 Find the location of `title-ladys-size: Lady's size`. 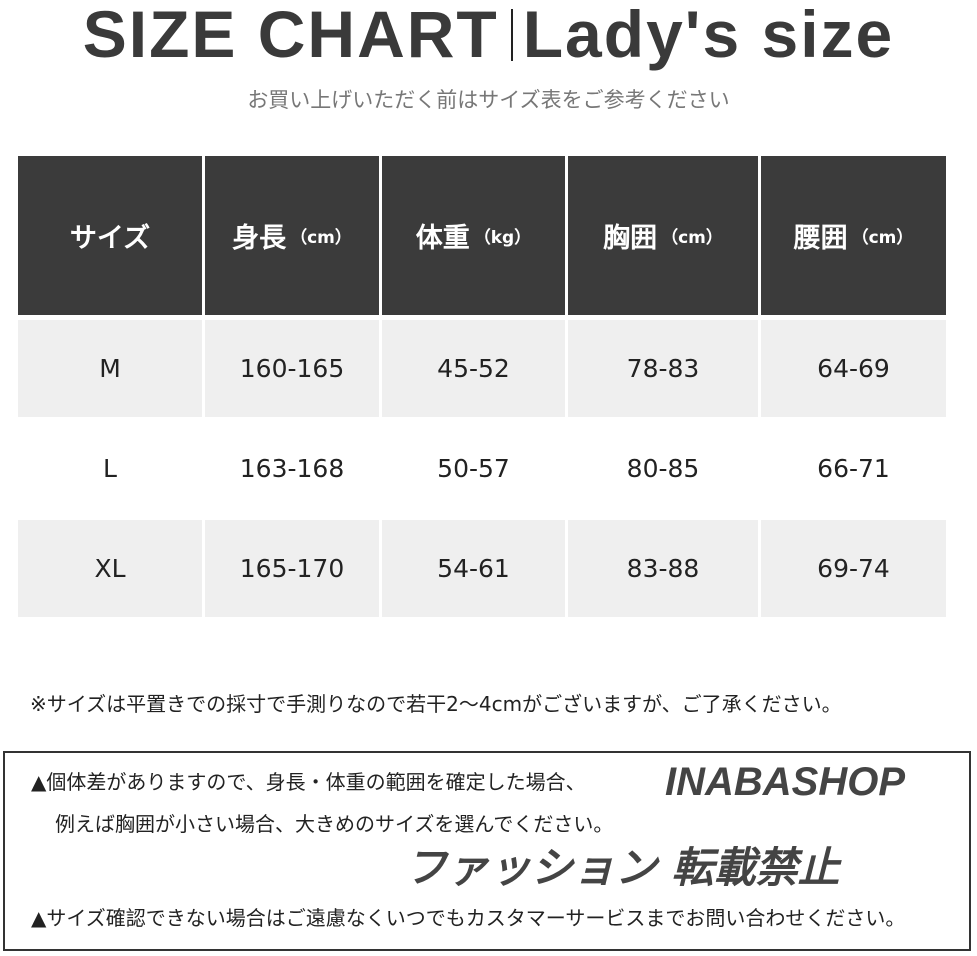

title-ladys-size: Lady's size is located at coordinates (708, 35).